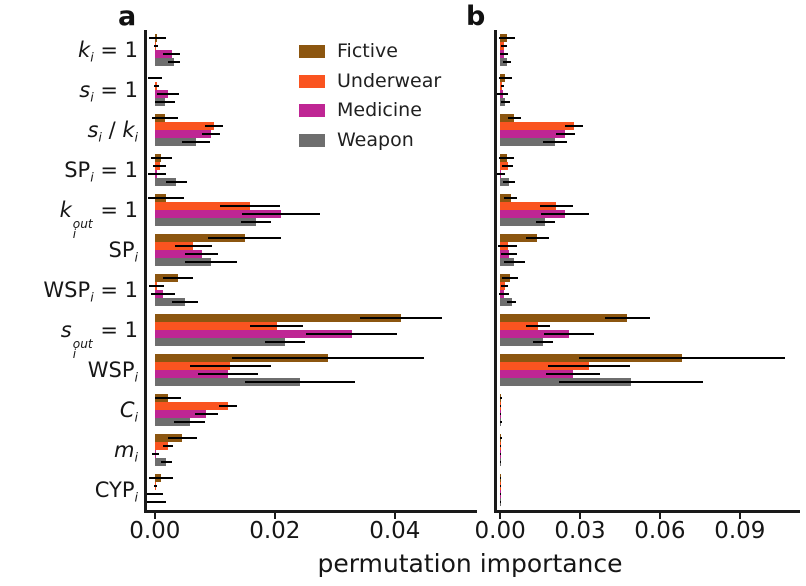  I want to click on label-text: m, so click(124, 450).